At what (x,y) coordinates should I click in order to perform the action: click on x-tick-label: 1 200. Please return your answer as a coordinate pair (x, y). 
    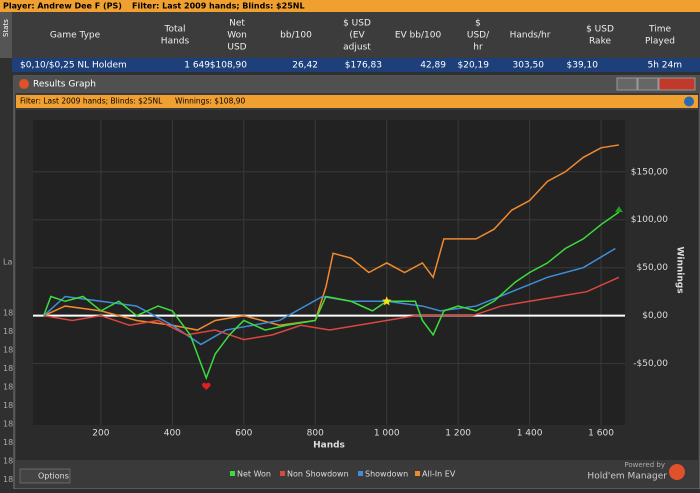
    Looking at the image, I should click on (458, 434).